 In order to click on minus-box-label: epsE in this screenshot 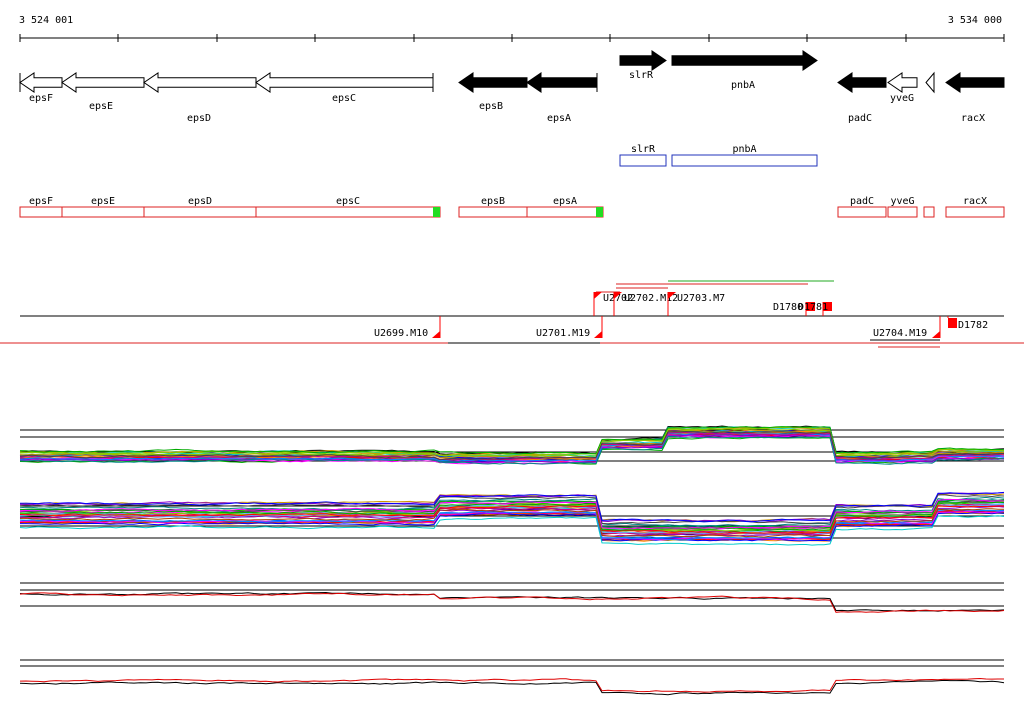, I will do `click(103, 201)`.